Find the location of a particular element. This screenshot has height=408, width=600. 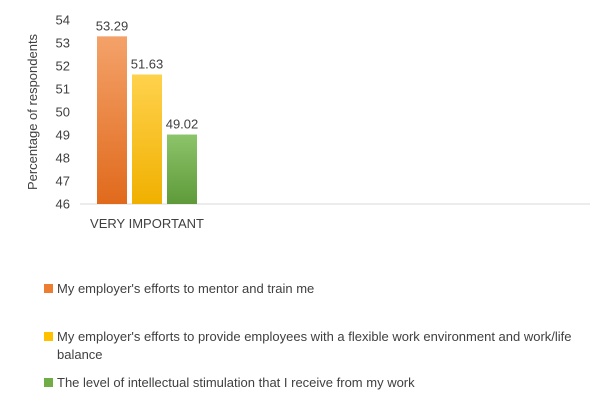

y-tick-label: 54 is located at coordinates (63, 20).